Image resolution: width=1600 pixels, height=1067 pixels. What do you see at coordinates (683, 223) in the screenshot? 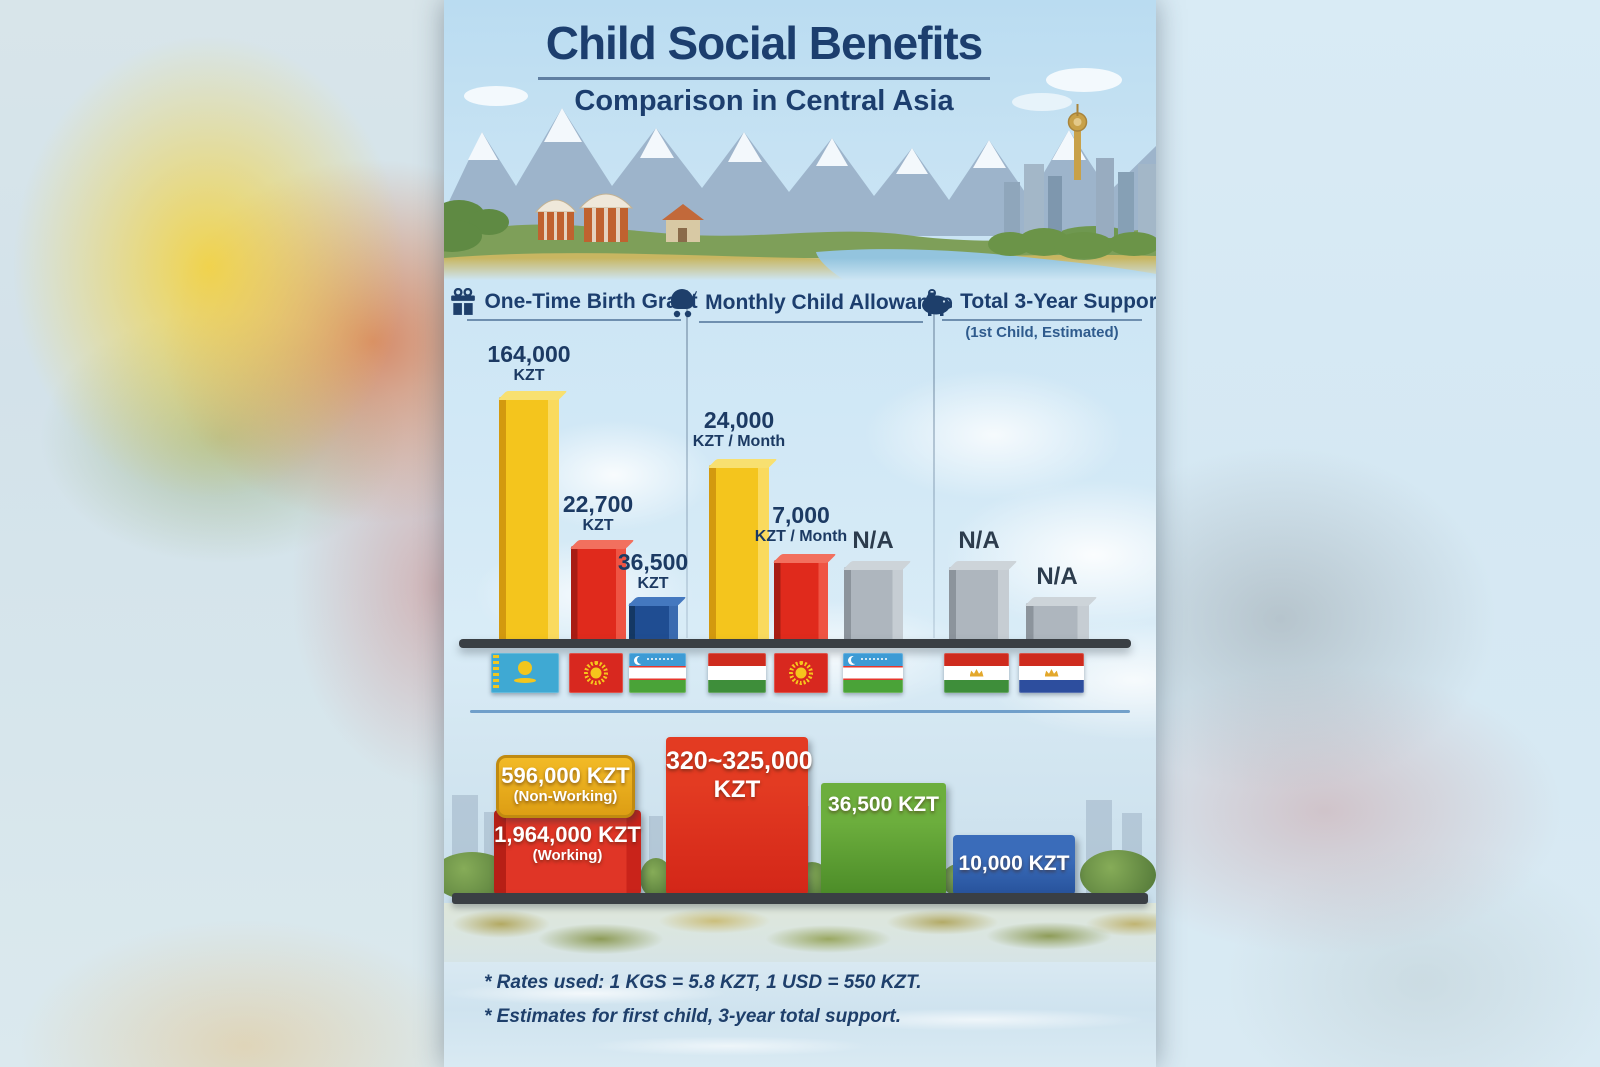
I see `hut` at bounding box center [683, 223].